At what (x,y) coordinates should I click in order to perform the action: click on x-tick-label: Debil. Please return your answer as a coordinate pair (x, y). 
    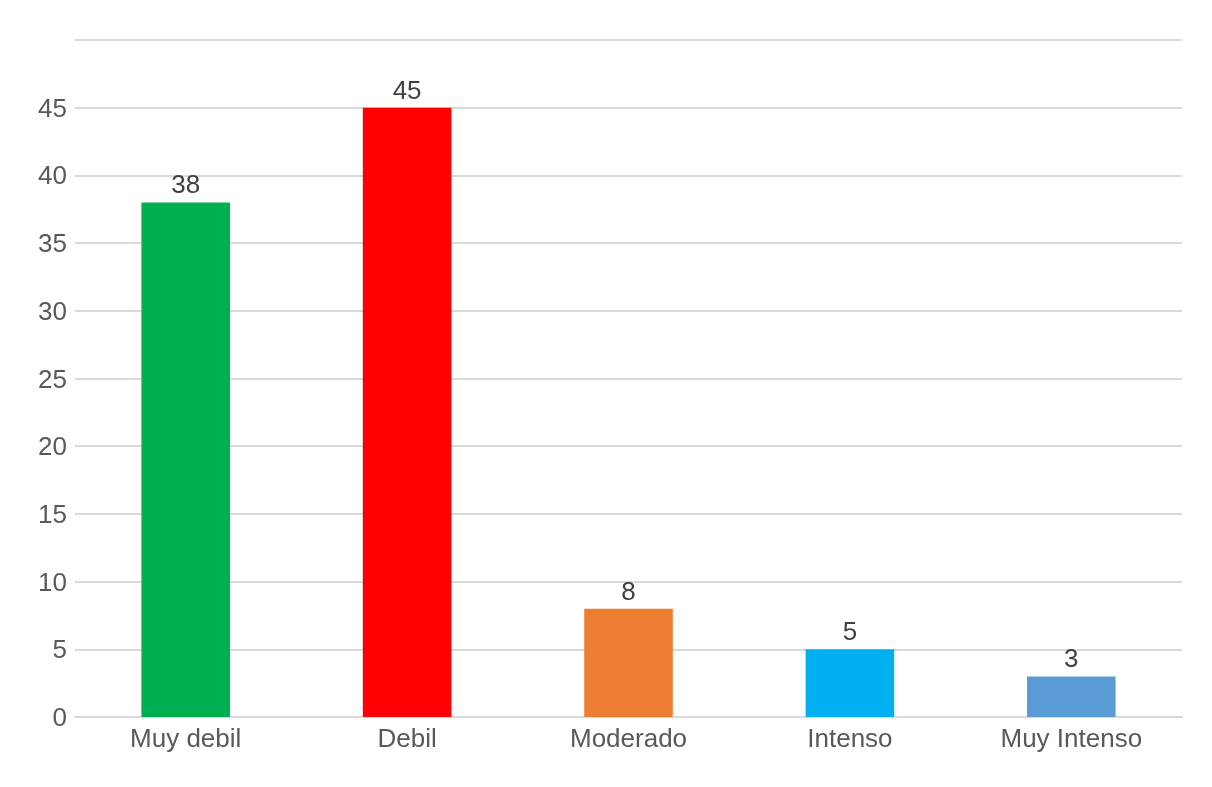
    Looking at the image, I should click on (407, 738).